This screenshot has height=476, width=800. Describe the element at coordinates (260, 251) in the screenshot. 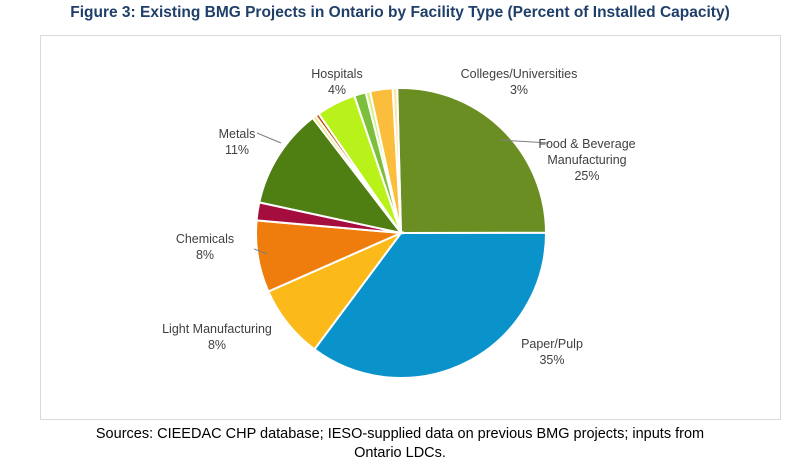

I see `leader-line-chemicals` at that location.